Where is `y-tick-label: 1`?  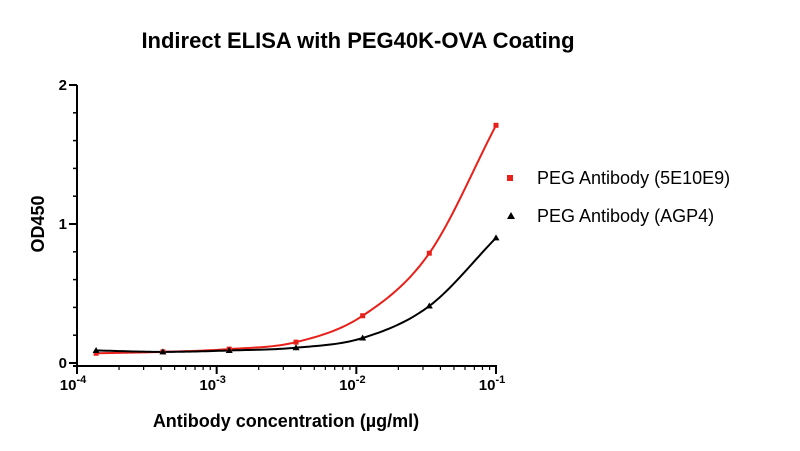 y-tick-label: 1 is located at coordinates (63, 224).